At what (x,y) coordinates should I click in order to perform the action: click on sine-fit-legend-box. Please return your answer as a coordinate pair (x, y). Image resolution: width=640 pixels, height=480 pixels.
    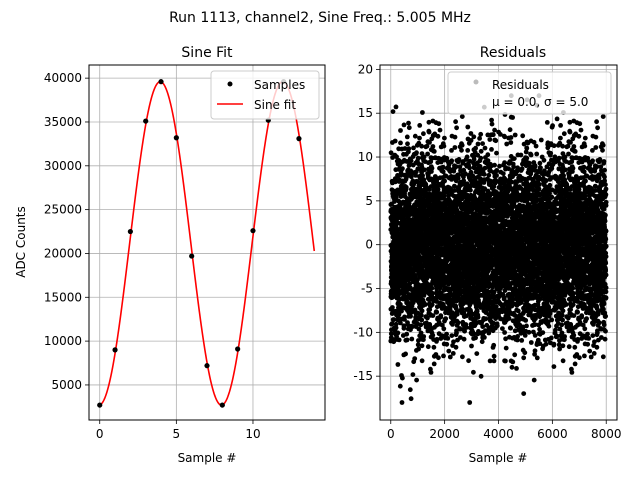
    Looking at the image, I should click on (265, 95).